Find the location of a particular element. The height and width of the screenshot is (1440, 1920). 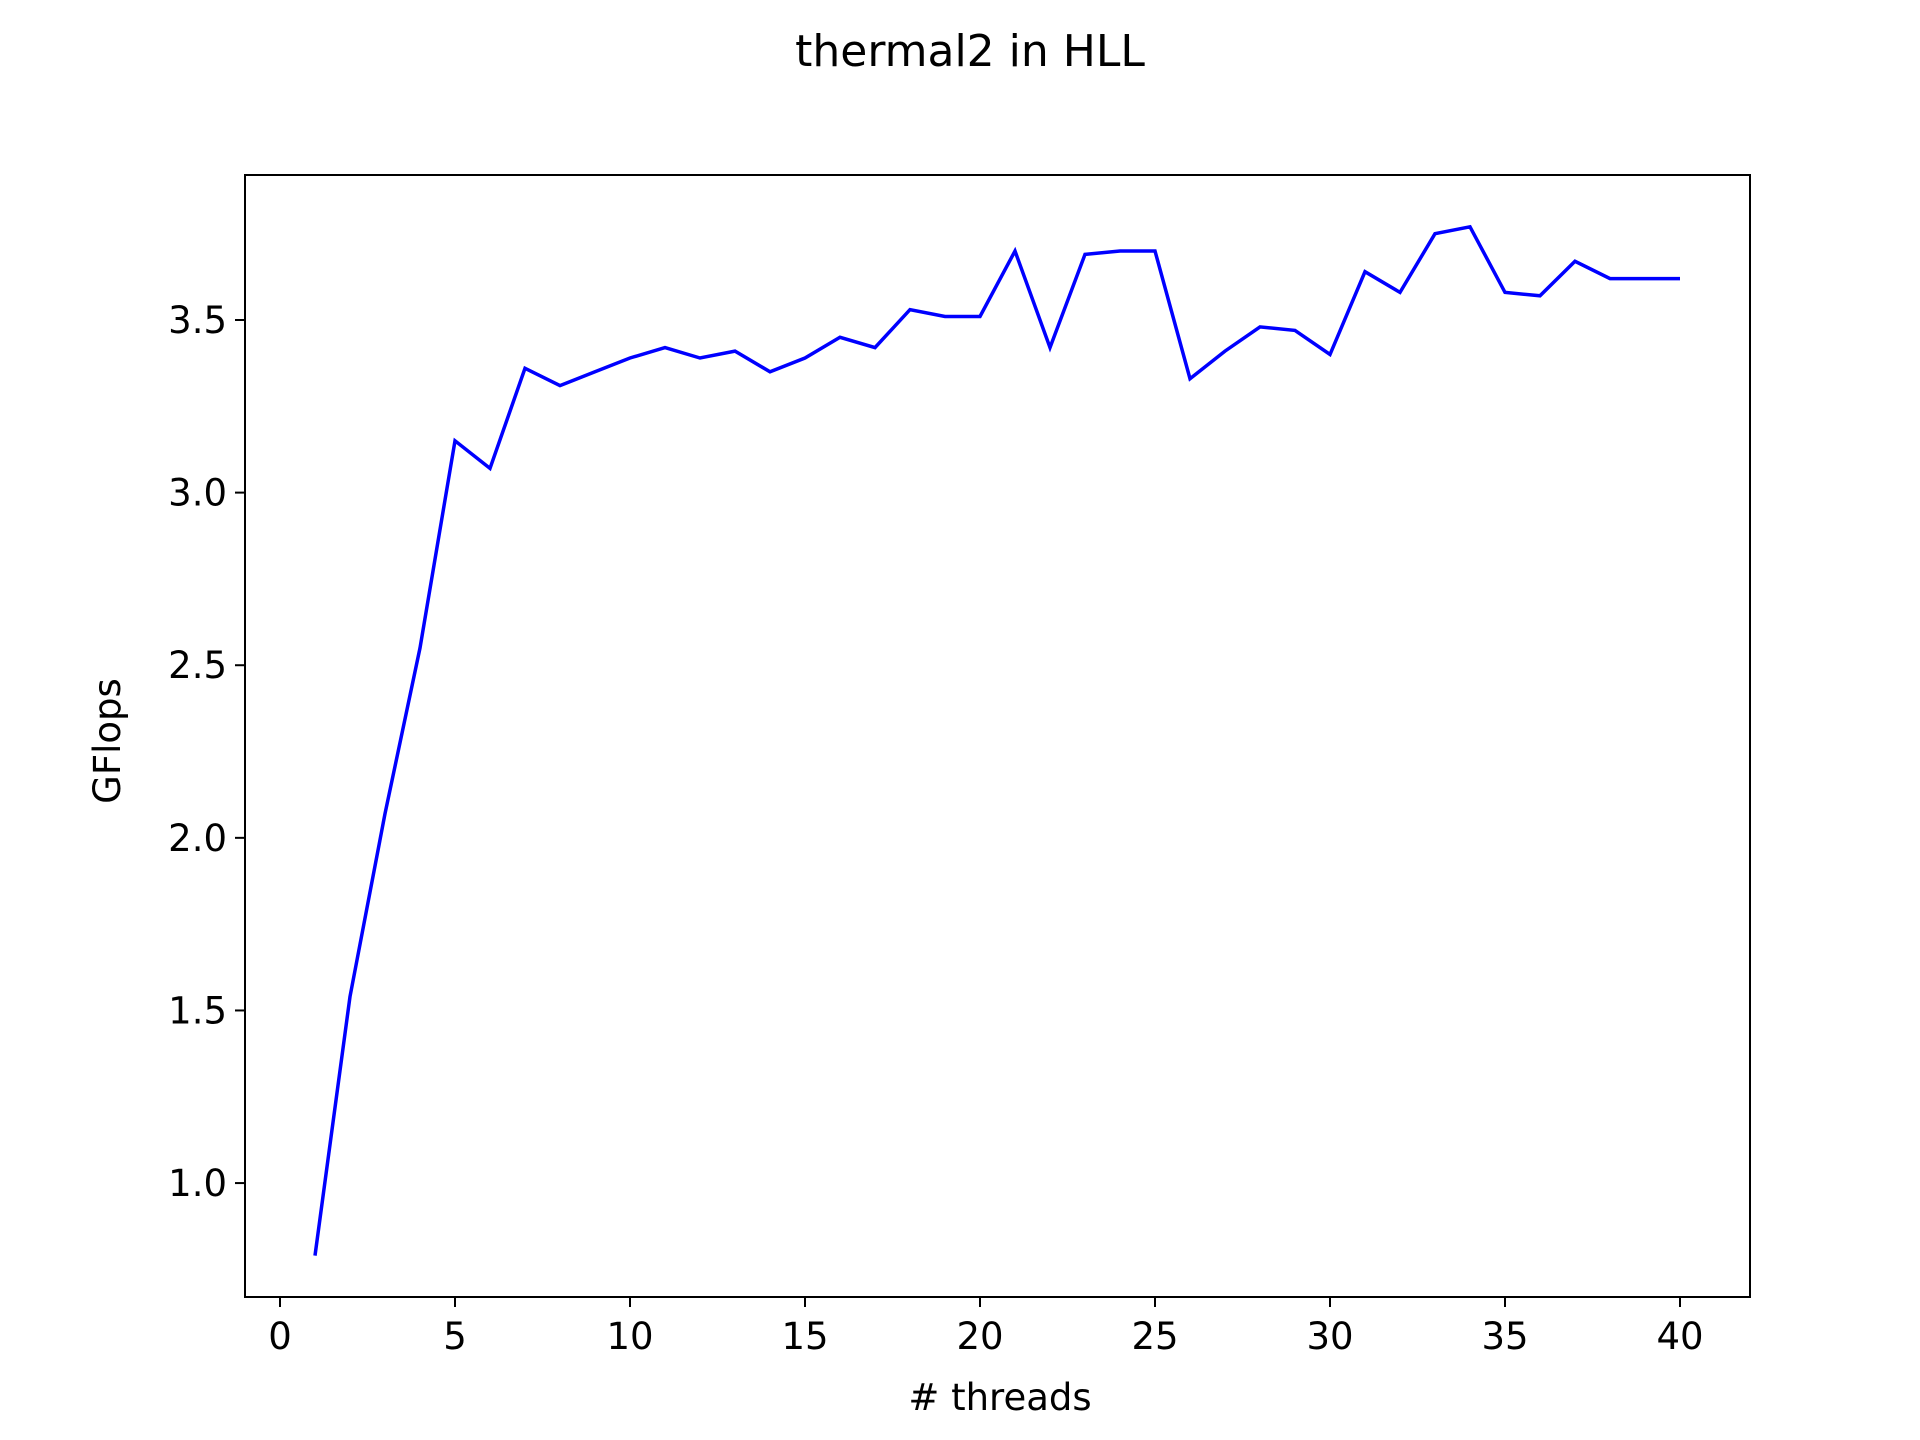

y-tick-label: 3.0 is located at coordinates (197, 493).